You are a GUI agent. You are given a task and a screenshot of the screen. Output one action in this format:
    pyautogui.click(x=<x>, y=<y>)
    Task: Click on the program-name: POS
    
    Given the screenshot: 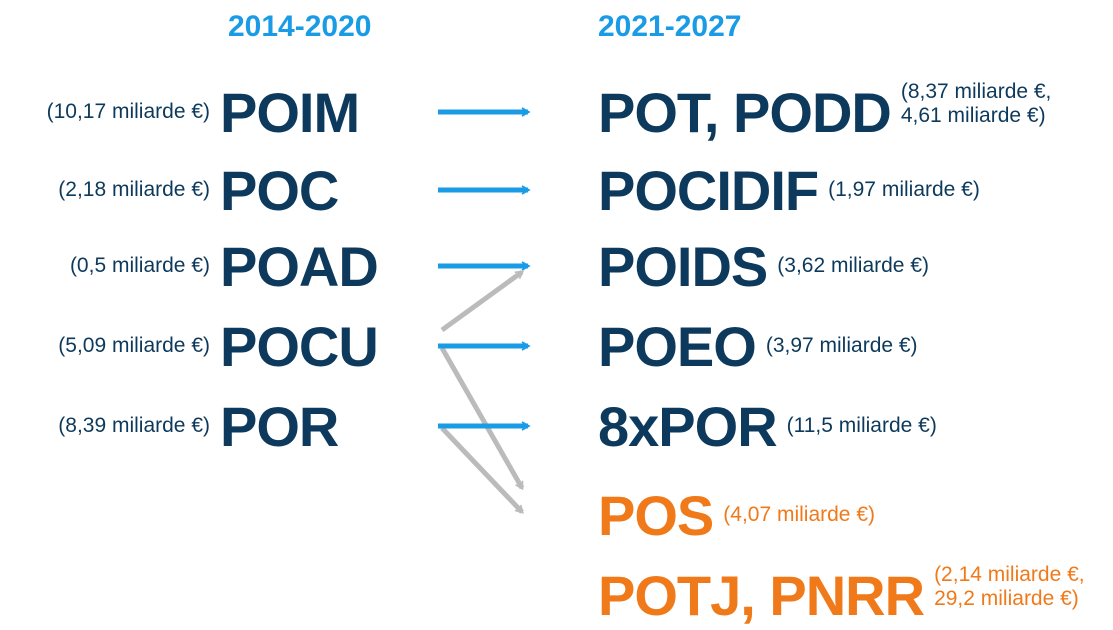 What is the action you would take?
    pyautogui.click(x=656, y=515)
    